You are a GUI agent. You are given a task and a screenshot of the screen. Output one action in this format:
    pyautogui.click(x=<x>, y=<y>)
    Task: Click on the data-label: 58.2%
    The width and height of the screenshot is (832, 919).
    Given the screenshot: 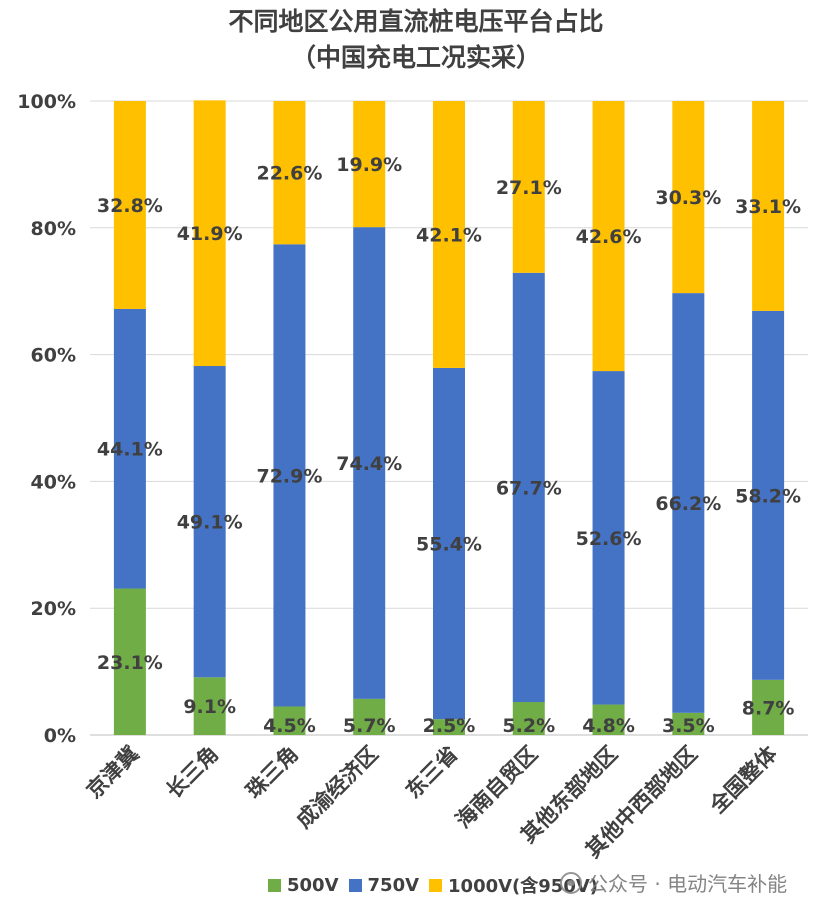 What is the action you would take?
    pyautogui.click(x=768, y=496)
    